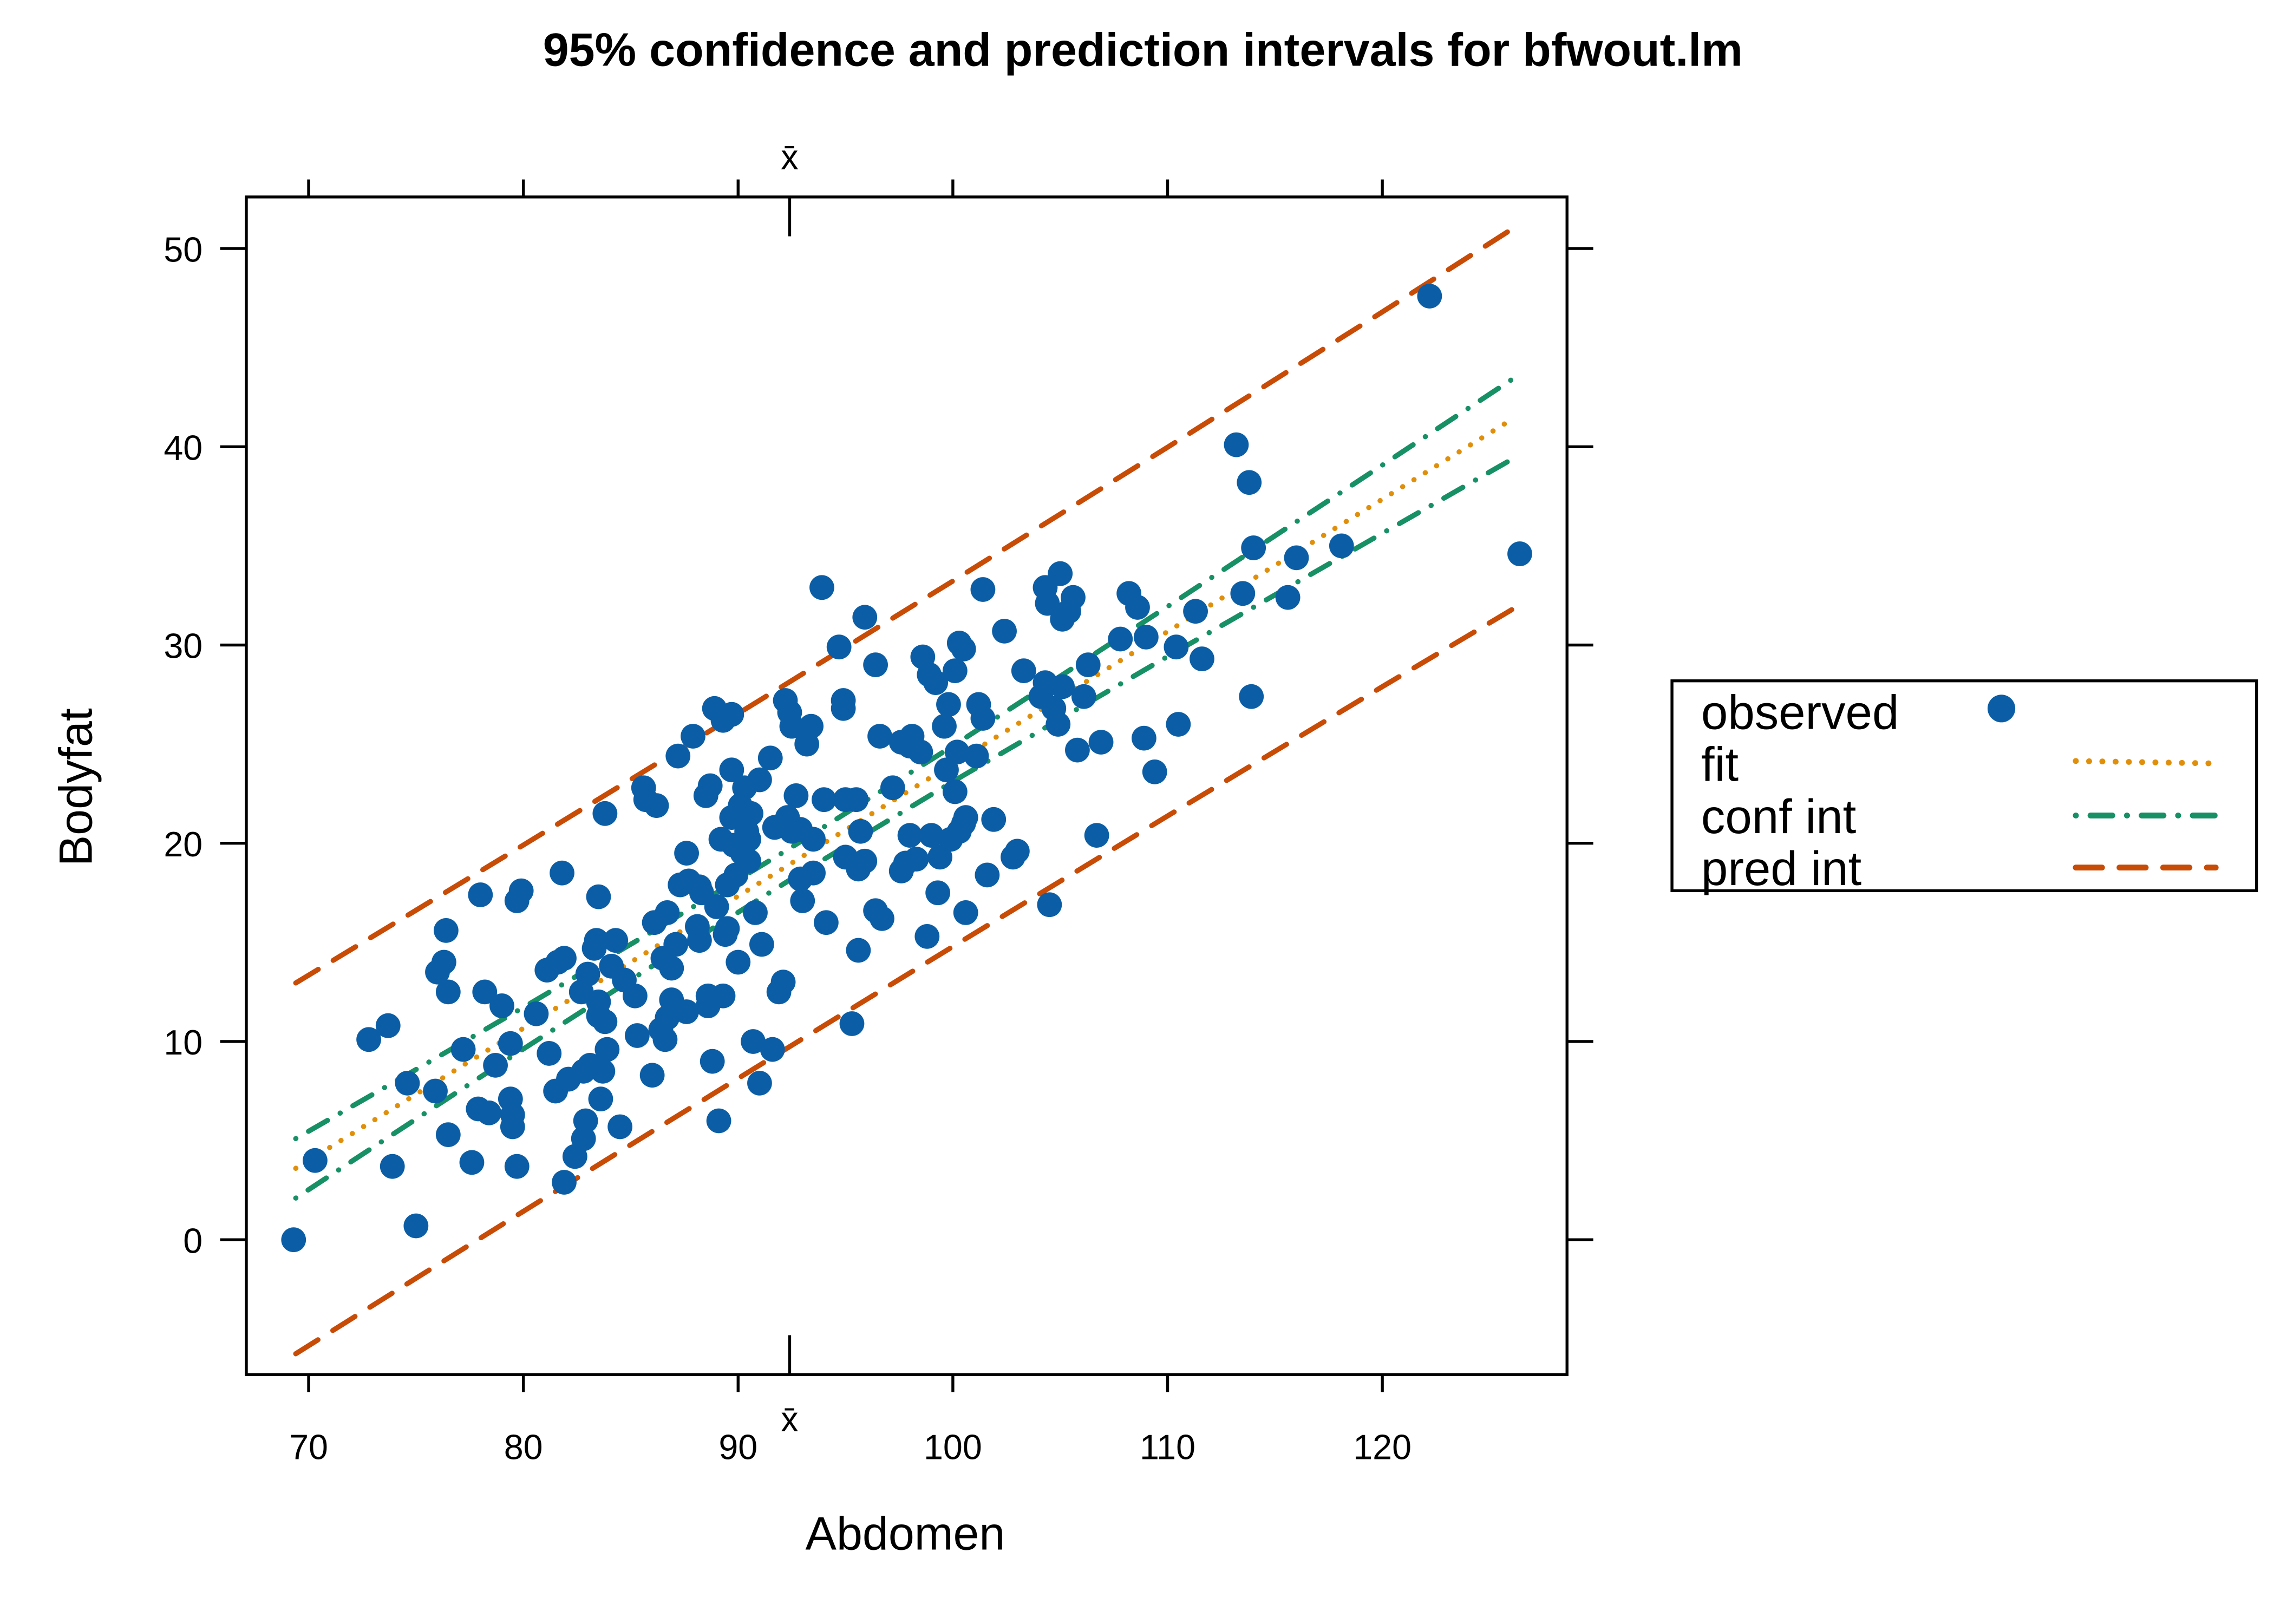  What do you see at coordinates (193, 1241) in the screenshot?
I see `y-tick-label: 0` at bounding box center [193, 1241].